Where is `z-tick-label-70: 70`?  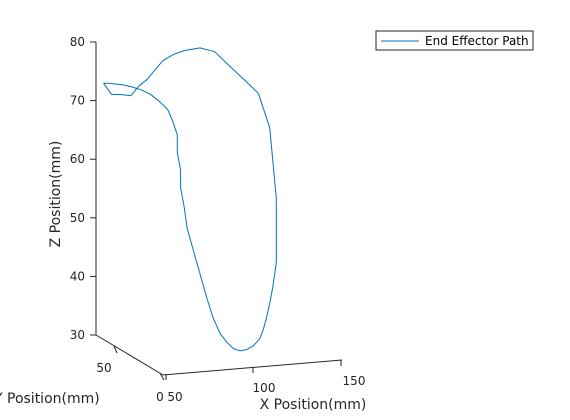 z-tick-label-70: 70 is located at coordinates (77, 101).